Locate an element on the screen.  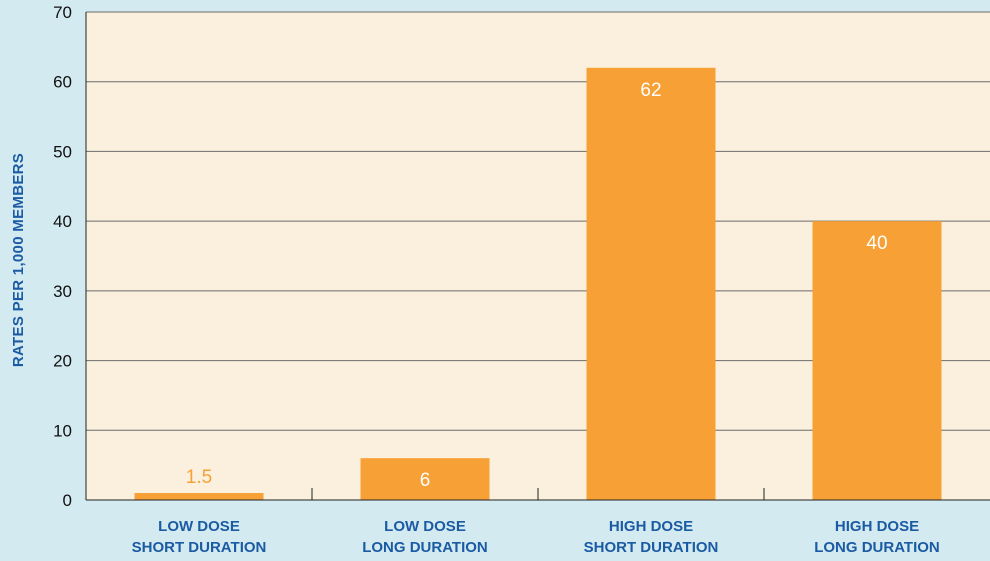
y-tick-label: 10 is located at coordinates (62, 430).